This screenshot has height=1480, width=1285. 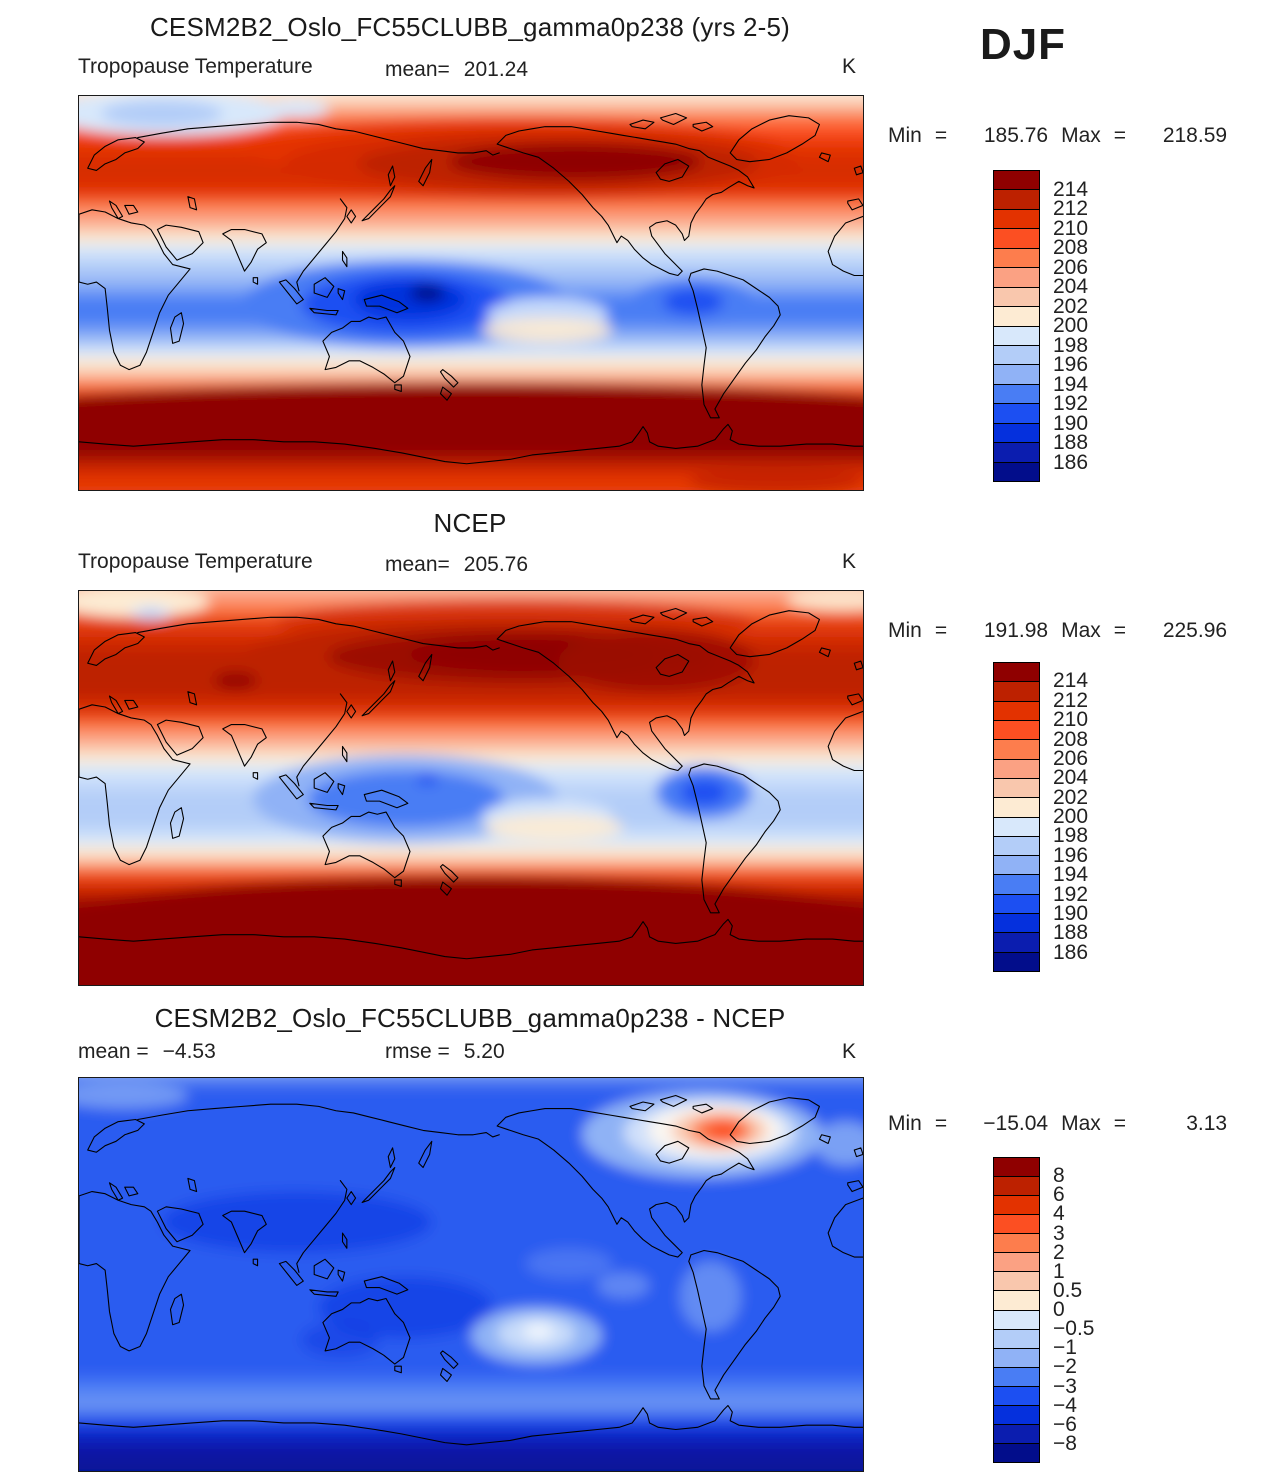 What do you see at coordinates (1065, 1386) in the screenshot?
I see `colorbar-tick-label: −3` at bounding box center [1065, 1386].